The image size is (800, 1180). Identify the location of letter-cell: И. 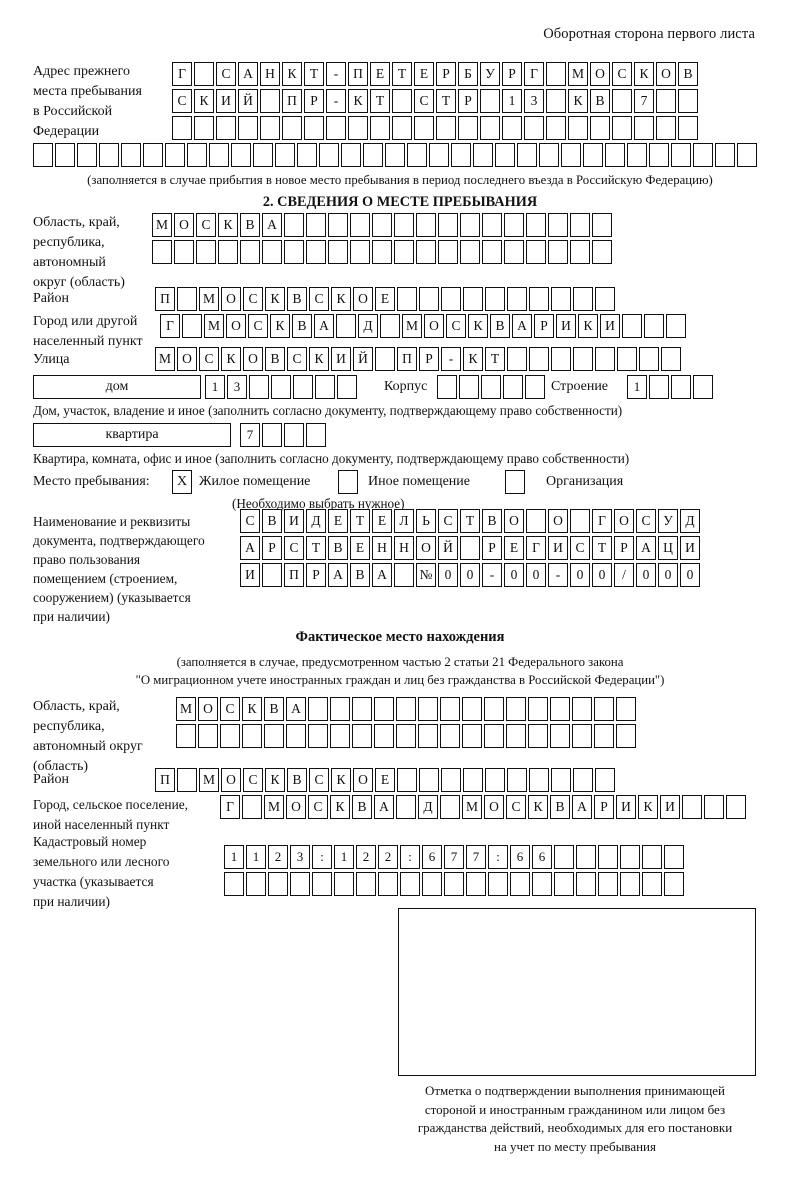
(566, 326).